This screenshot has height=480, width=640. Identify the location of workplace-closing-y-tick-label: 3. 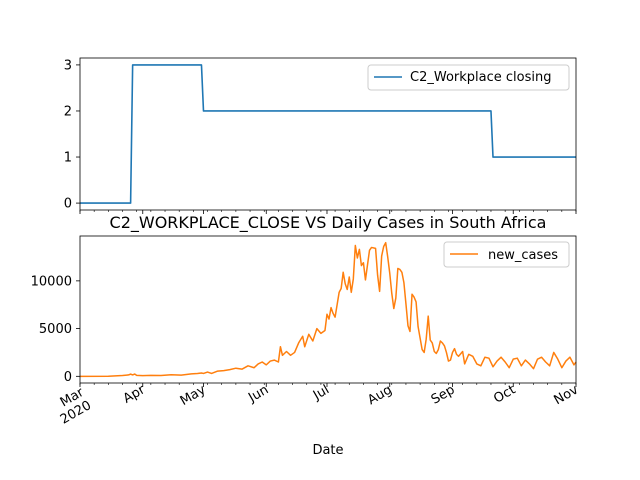
(68, 65).